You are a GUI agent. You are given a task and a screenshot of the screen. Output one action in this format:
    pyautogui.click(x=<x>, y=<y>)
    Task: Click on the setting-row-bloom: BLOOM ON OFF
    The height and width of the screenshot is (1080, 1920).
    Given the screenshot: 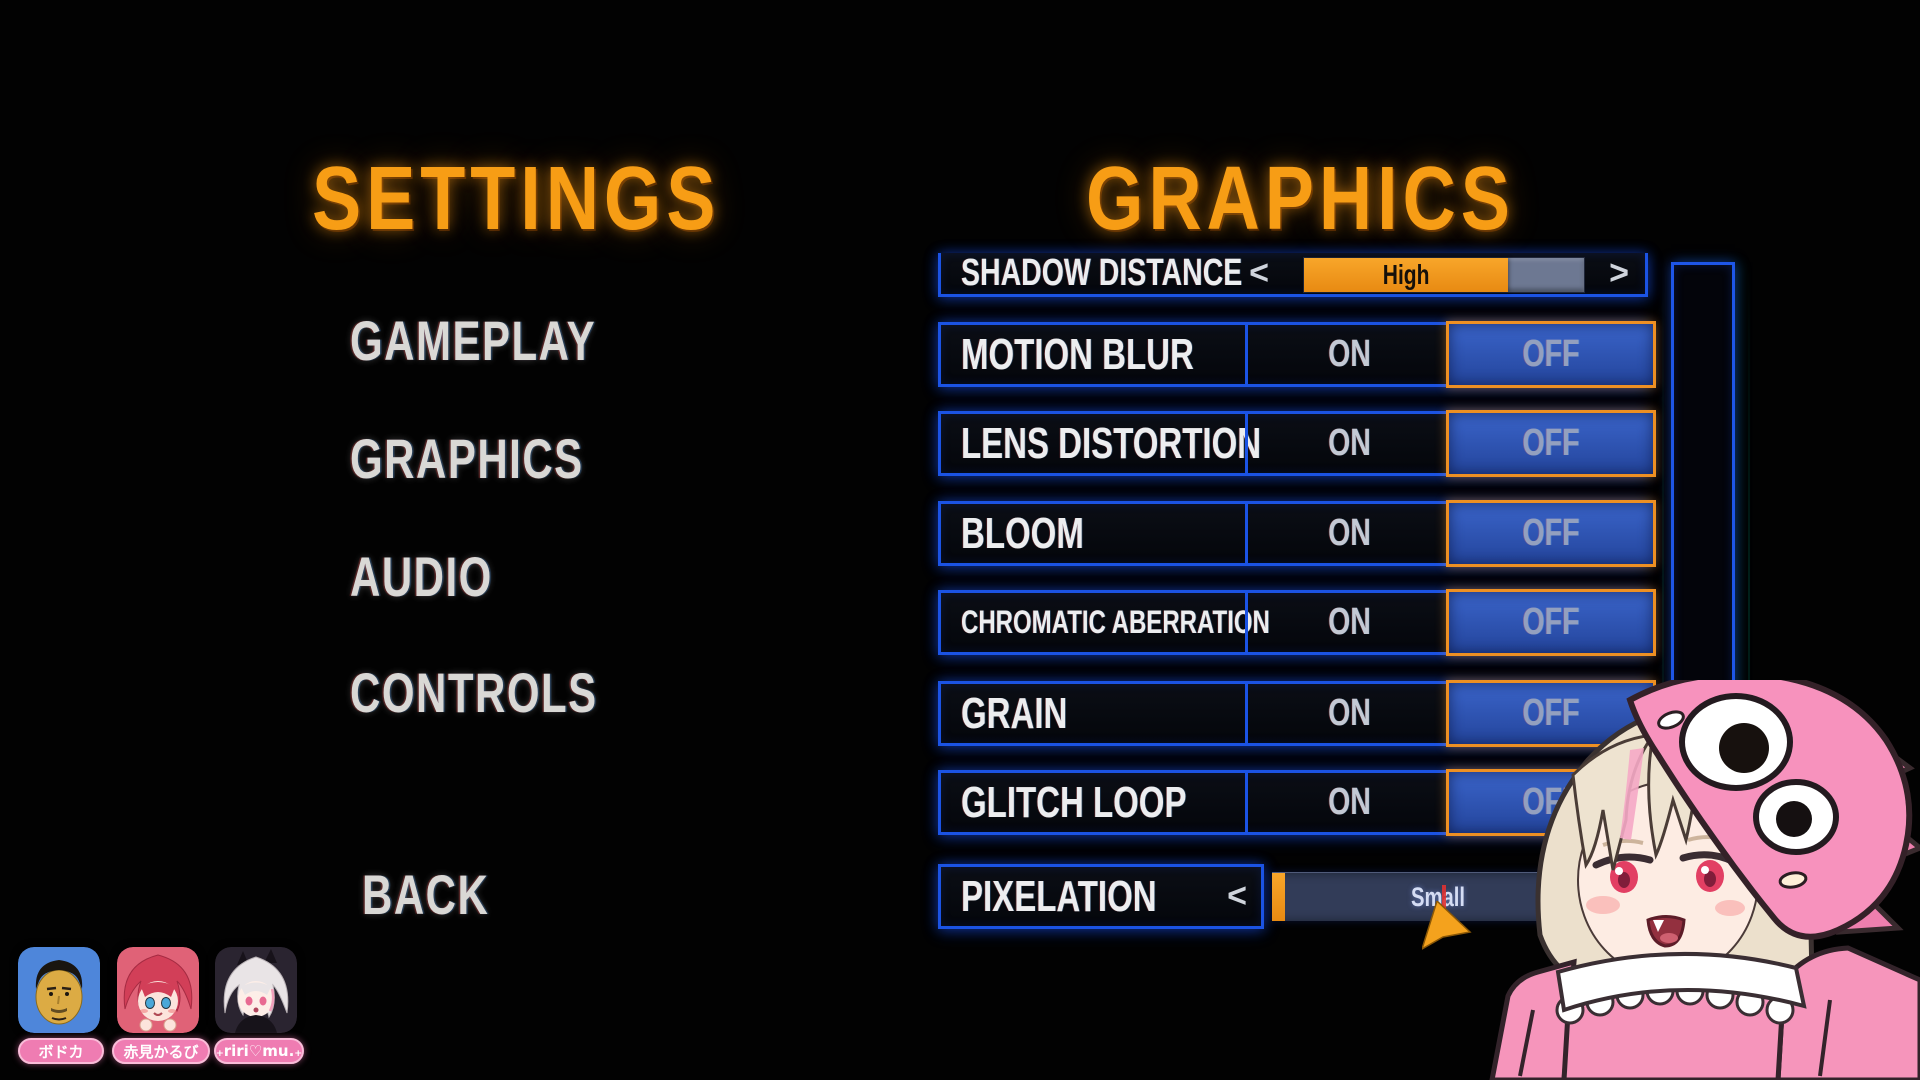 What is the action you would take?
    pyautogui.click(x=1297, y=533)
    